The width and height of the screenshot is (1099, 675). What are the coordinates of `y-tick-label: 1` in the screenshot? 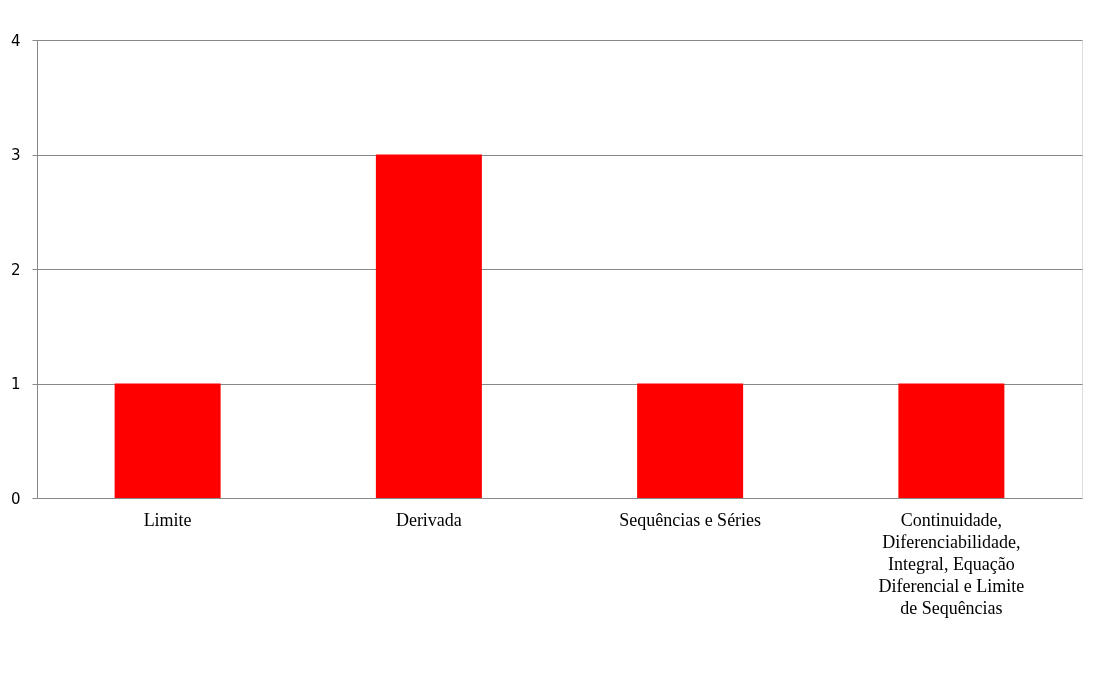 It's located at (15, 384).